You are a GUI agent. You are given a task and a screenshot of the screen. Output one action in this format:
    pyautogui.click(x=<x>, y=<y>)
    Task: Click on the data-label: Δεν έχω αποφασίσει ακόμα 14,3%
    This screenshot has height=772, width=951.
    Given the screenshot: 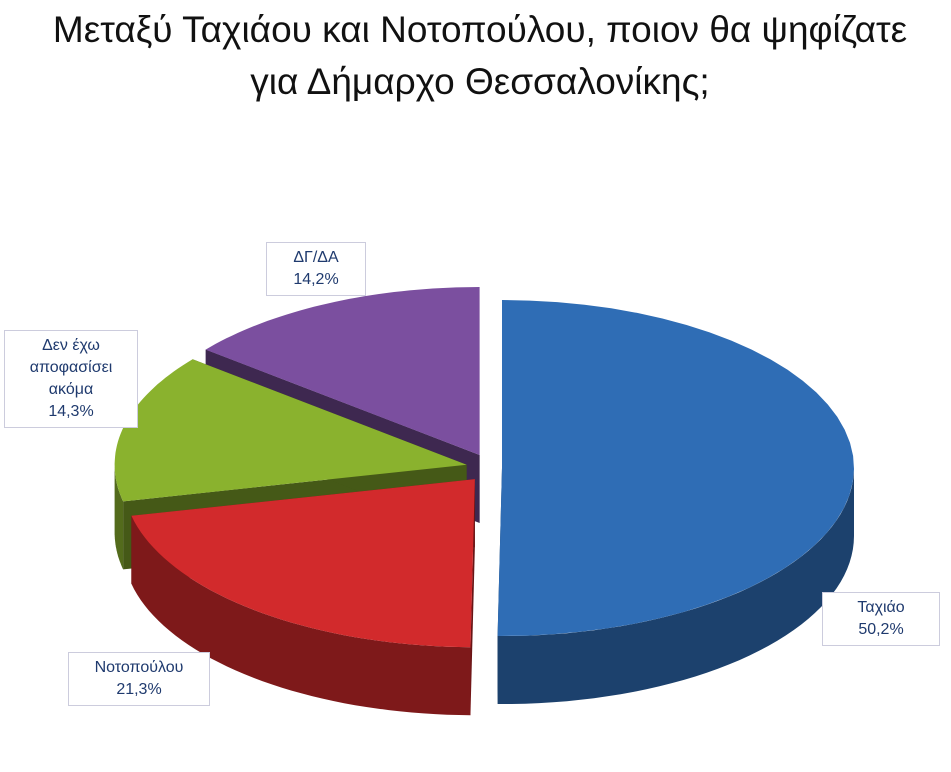 What is the action you would take?
    pyautogui.click(x=71, y=379)
    